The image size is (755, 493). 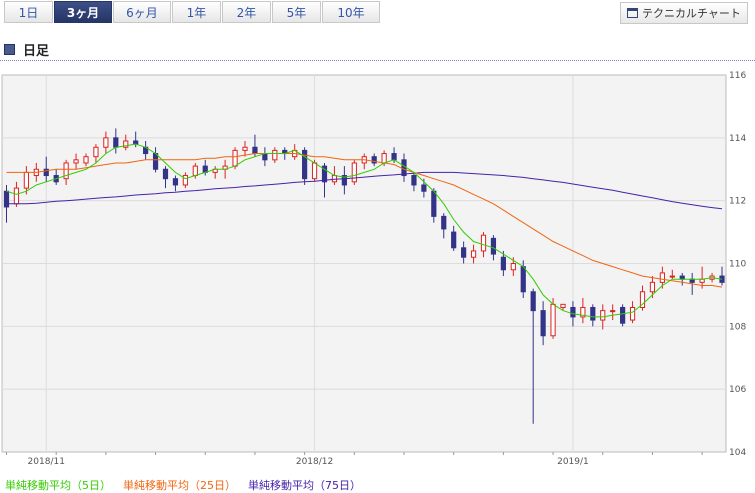 I want to click on tab-3months: 3ヶ月, so click(x=83, y=12).